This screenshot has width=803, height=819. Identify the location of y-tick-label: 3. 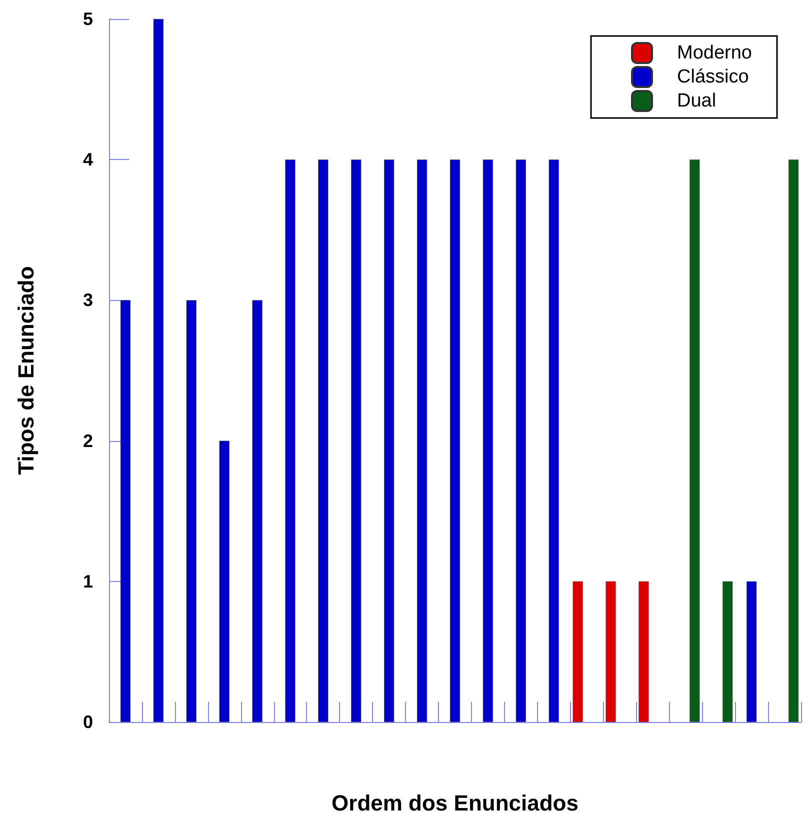
(87, 300).